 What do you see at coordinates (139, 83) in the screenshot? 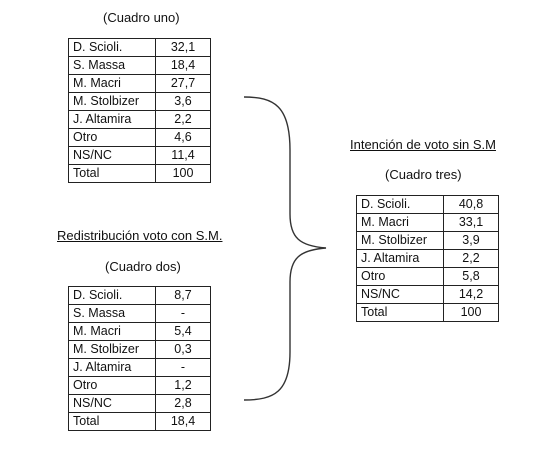
I see `table-row: M. Macri 27,7` at bounding box center [139, 83].